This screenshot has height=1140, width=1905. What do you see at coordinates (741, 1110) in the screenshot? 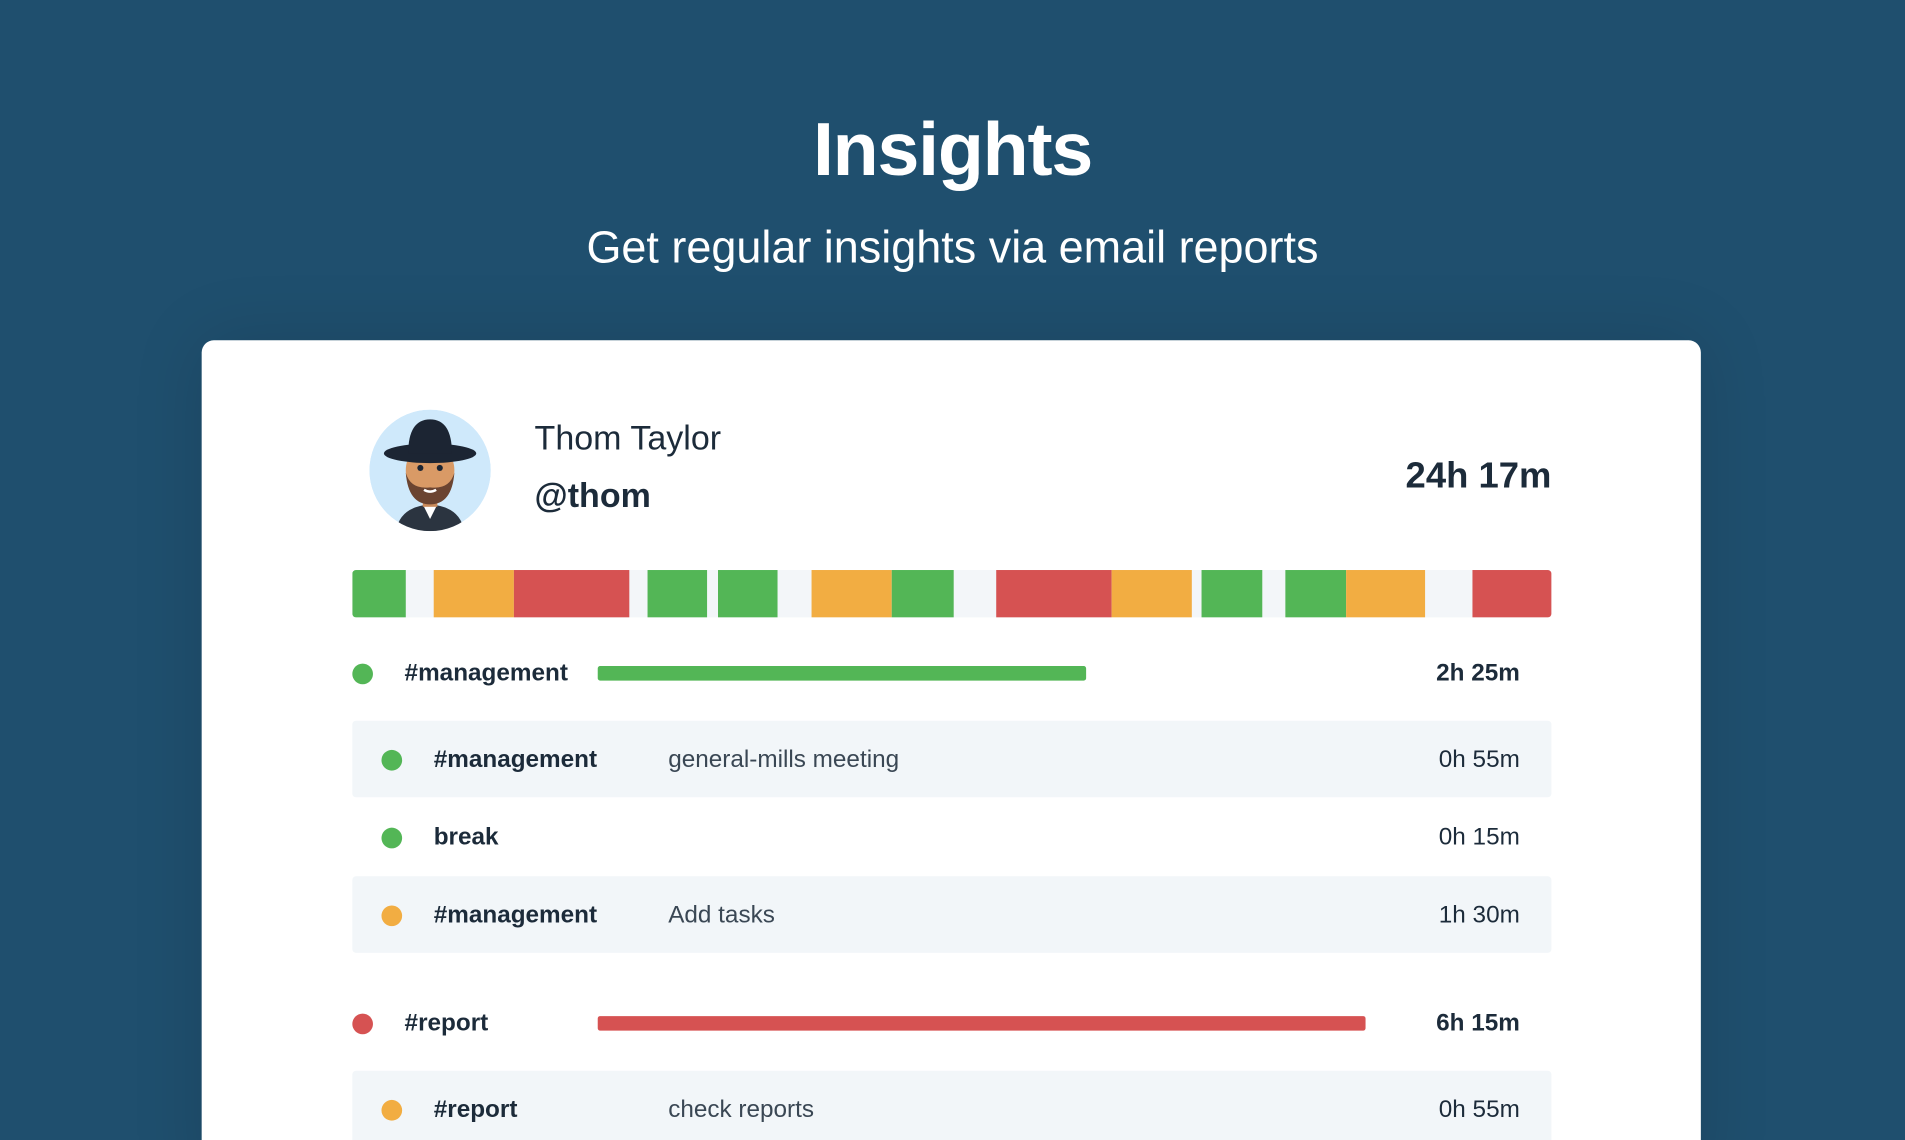
I see `entry-description: check reports` at bounding box center [741, 1110].